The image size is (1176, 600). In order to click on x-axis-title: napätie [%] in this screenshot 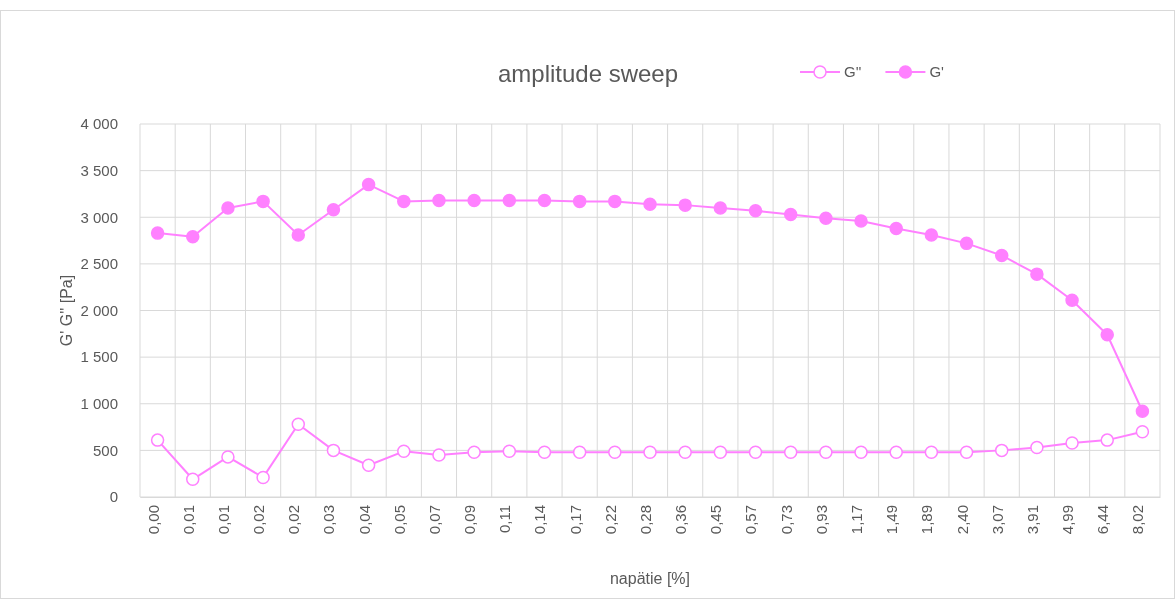, I will do `click(650, 578)`.